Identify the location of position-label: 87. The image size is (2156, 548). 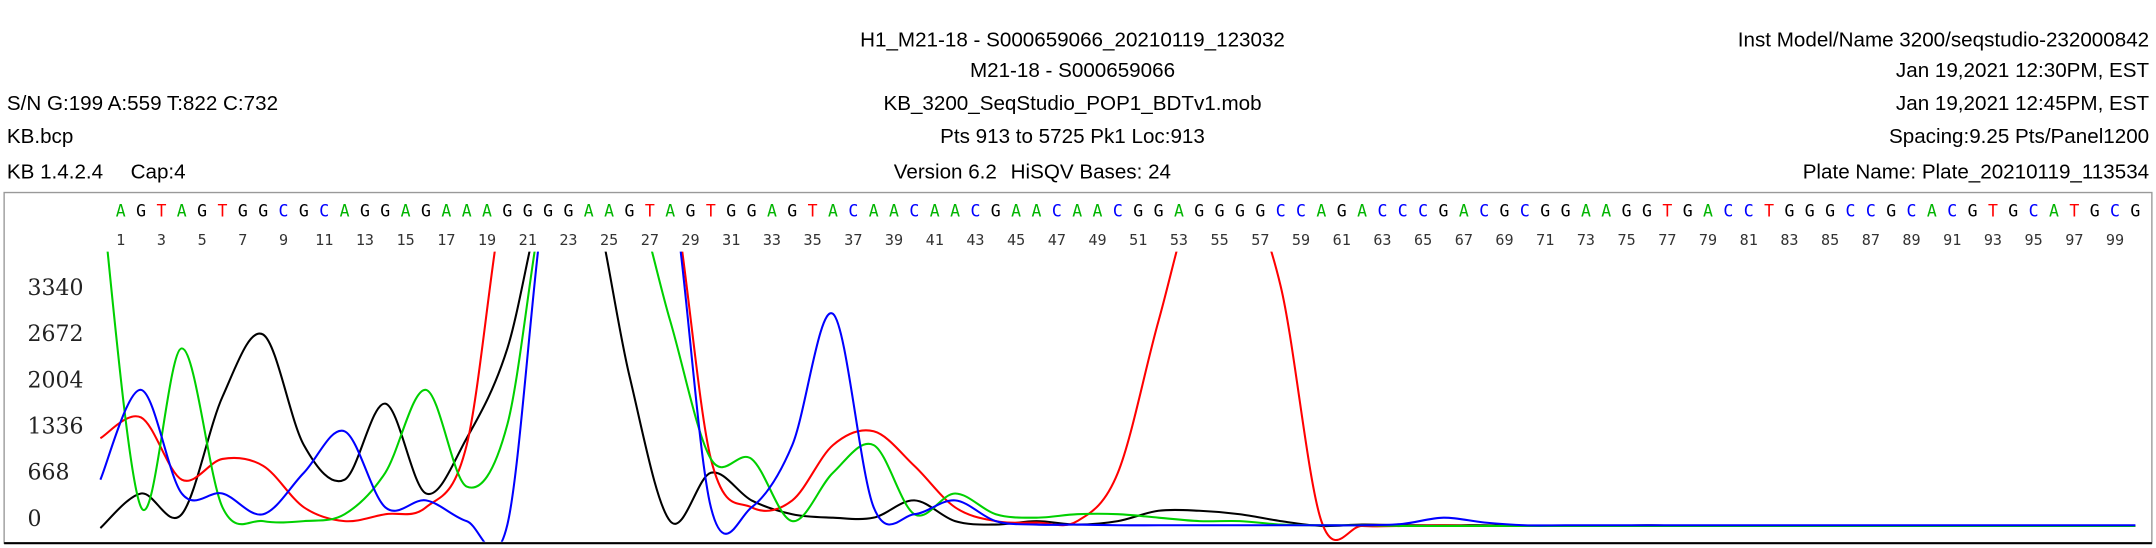
(1871, 240).